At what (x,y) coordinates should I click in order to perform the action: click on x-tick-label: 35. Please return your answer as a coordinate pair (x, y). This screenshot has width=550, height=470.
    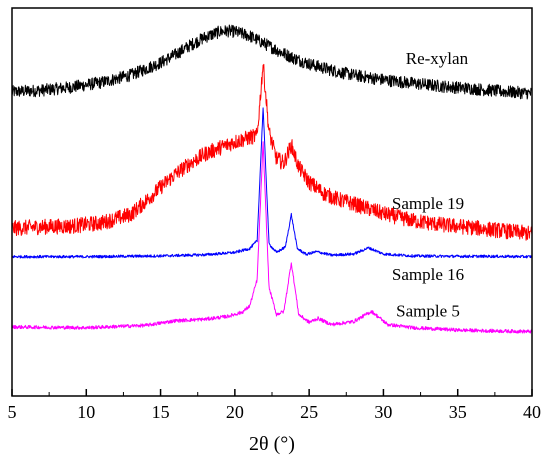
    Looking at the image, I should click on (458, 412).